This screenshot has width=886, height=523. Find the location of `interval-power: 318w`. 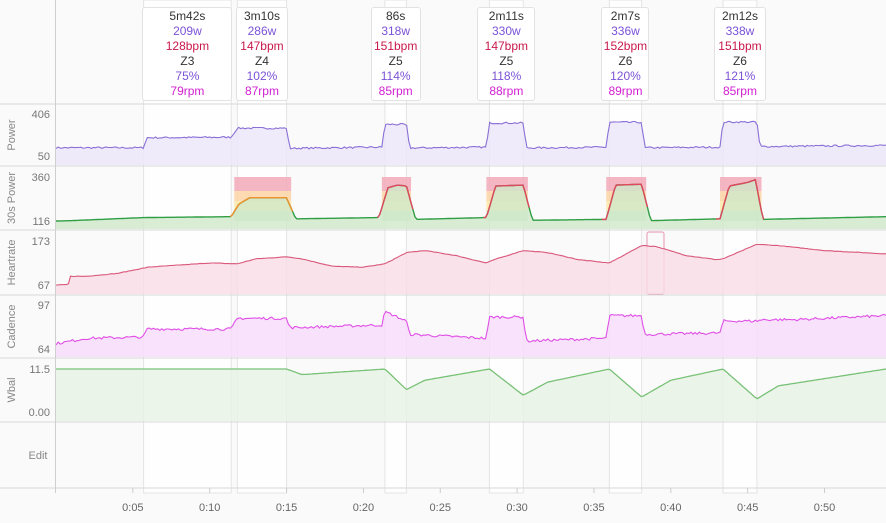

interval-power: 318w is located at coordinates (396, 31).